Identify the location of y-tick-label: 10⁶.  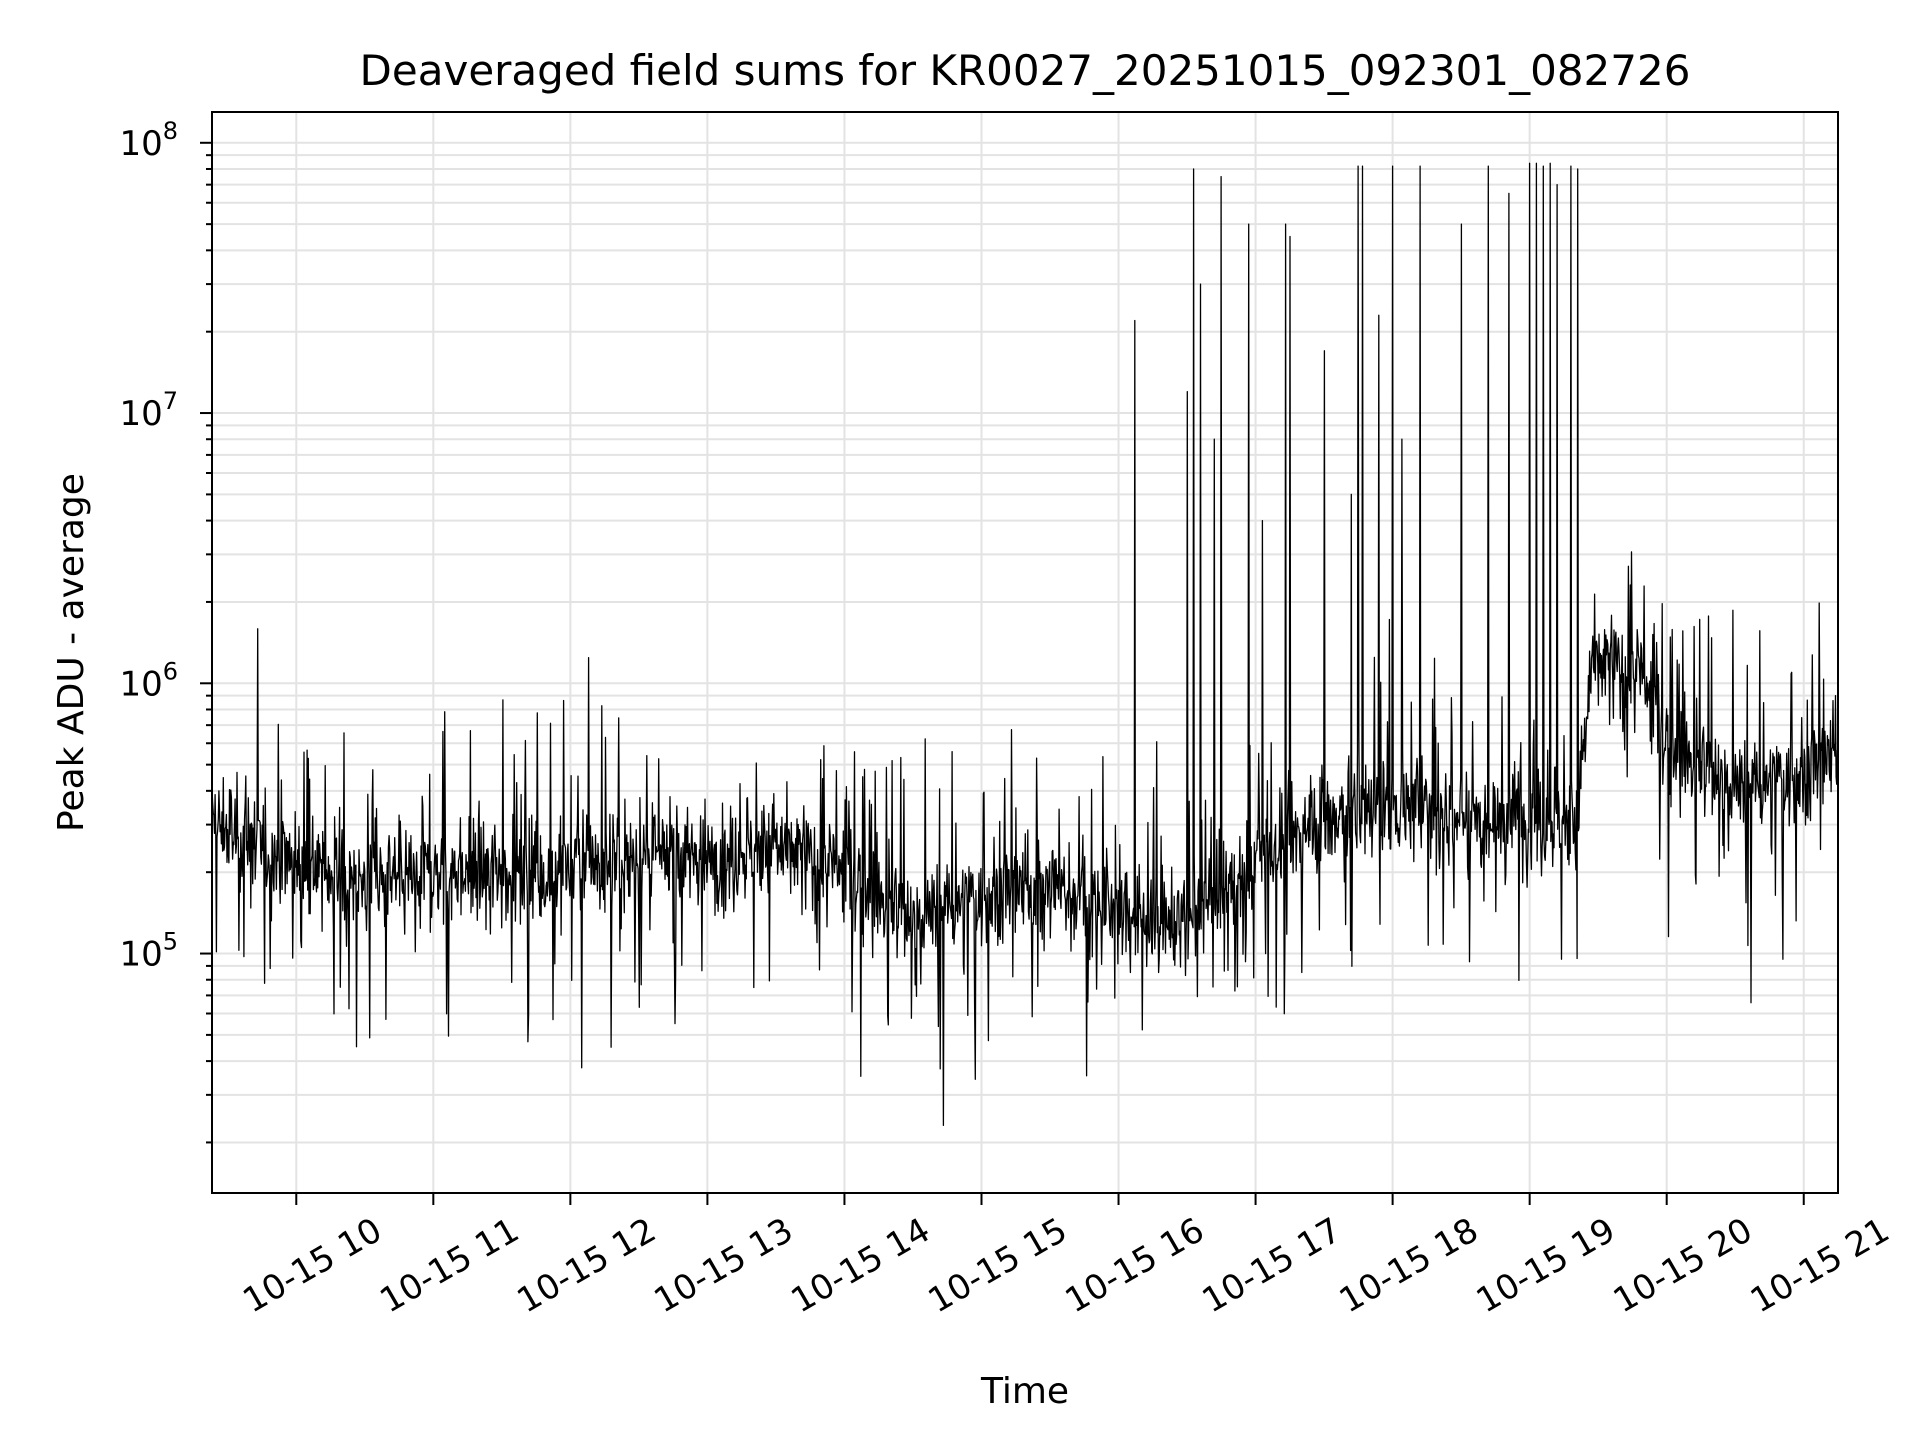
(148, 680).